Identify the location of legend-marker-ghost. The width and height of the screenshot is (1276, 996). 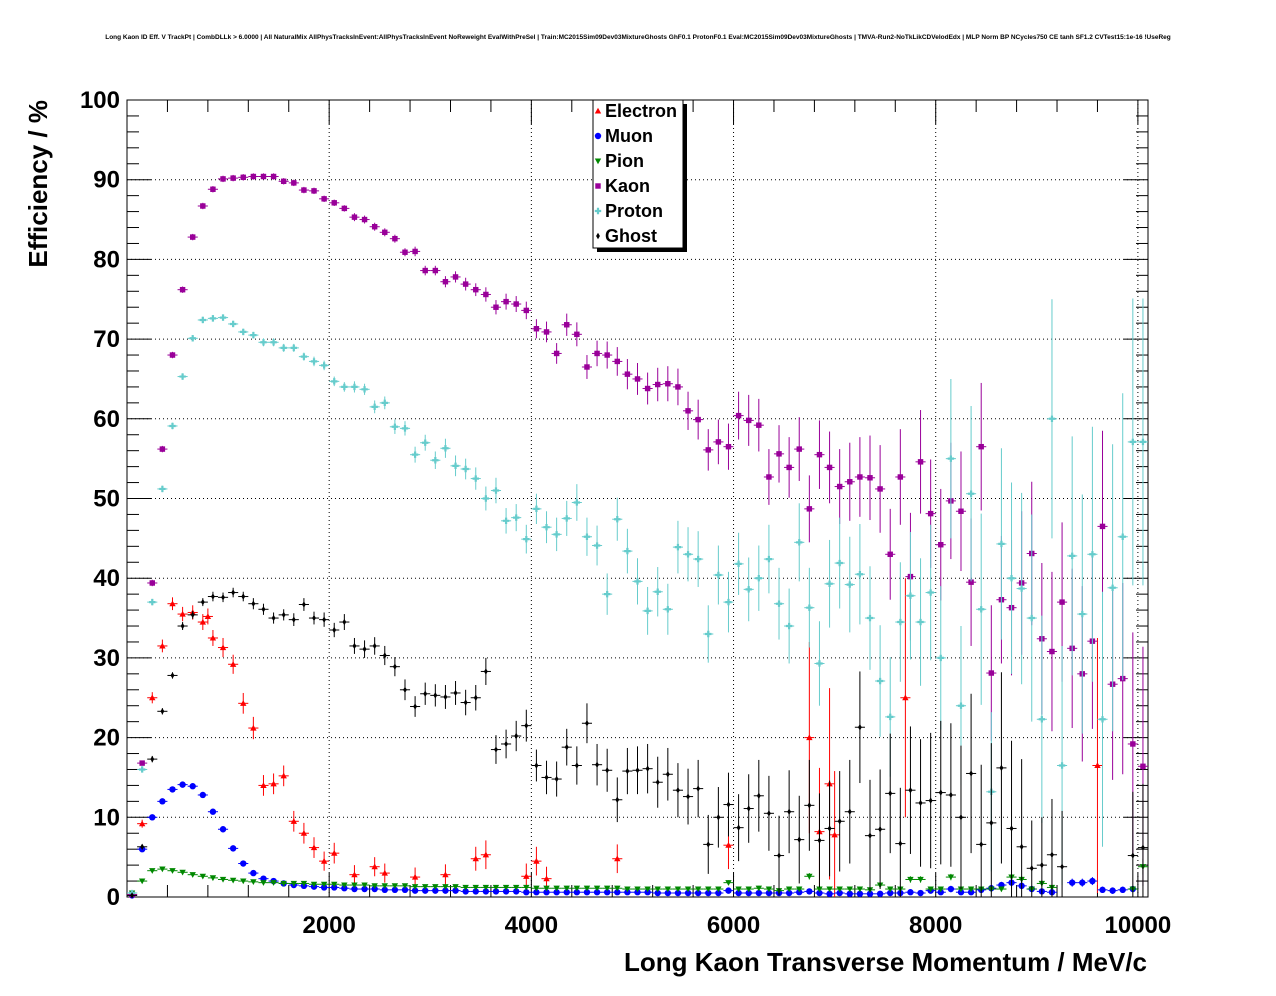
(598, 236).